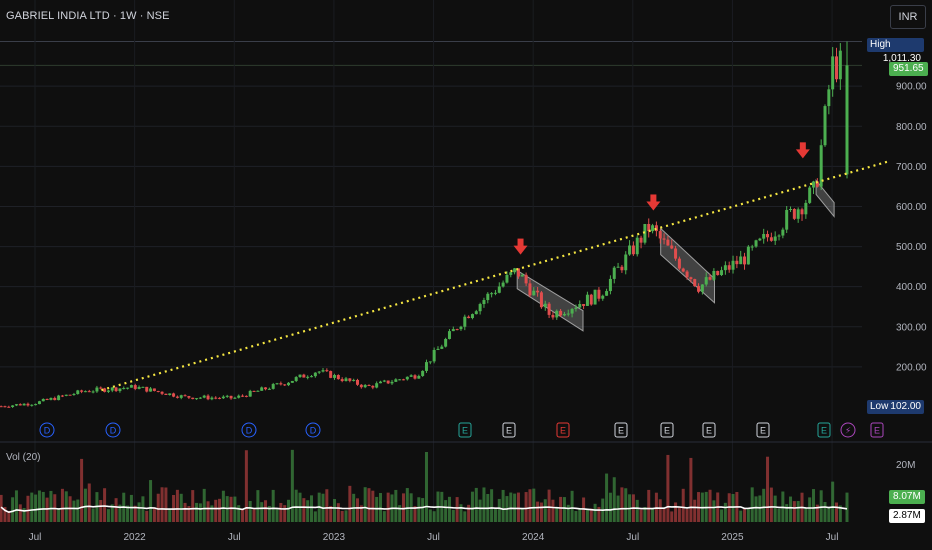 The image size is (932, 550). I want to click on event-markers: D D D D E E E E E E E E ⚡ E, so click(461, 430).